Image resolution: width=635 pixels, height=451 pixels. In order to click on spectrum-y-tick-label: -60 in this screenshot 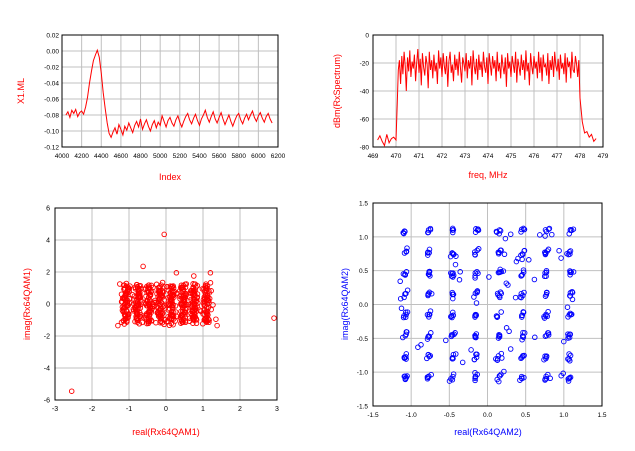, I will do `click(365, 120)`.